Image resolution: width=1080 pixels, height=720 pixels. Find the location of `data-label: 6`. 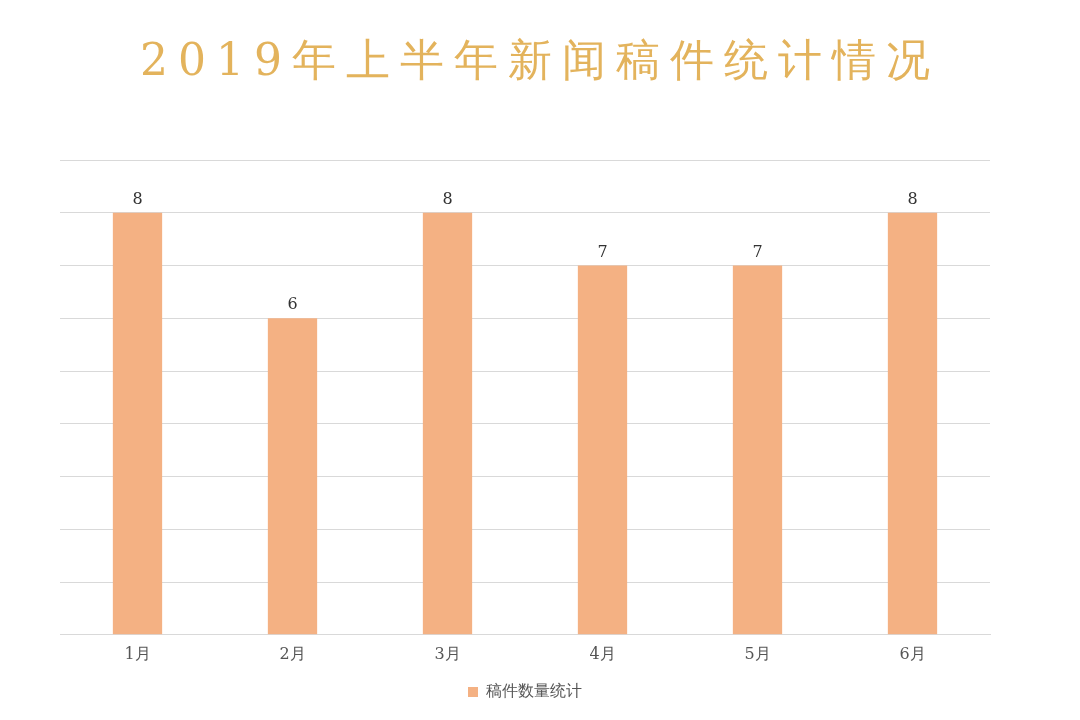

data-label: 6 is located at coordinates (292, 304).